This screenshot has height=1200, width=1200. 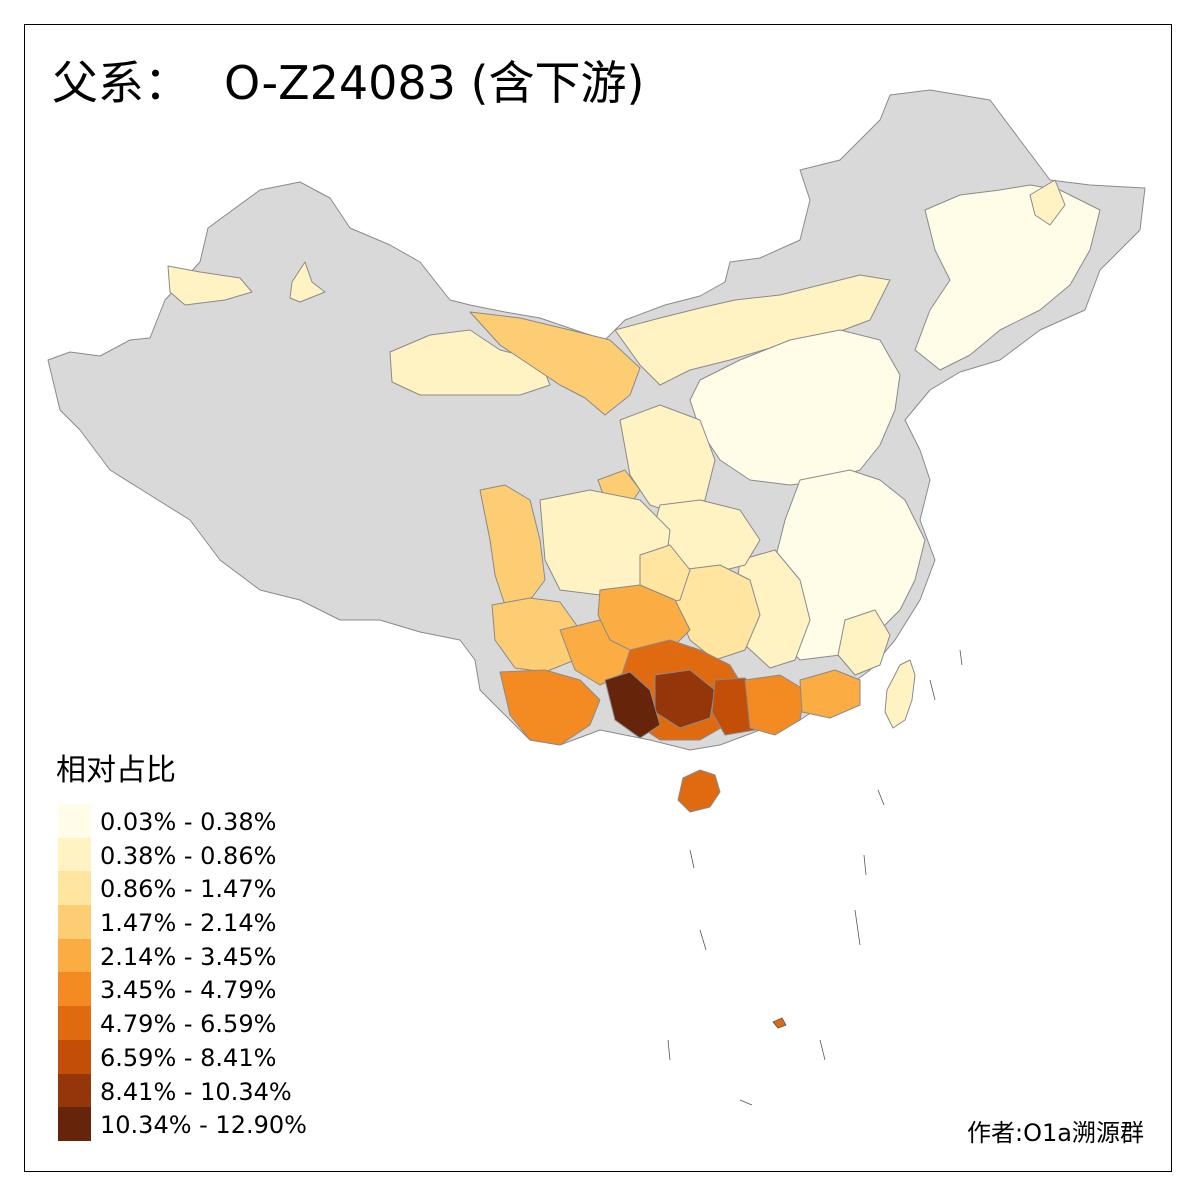 I want to click on region-guangxi-peak, so click(x=632, y=705).